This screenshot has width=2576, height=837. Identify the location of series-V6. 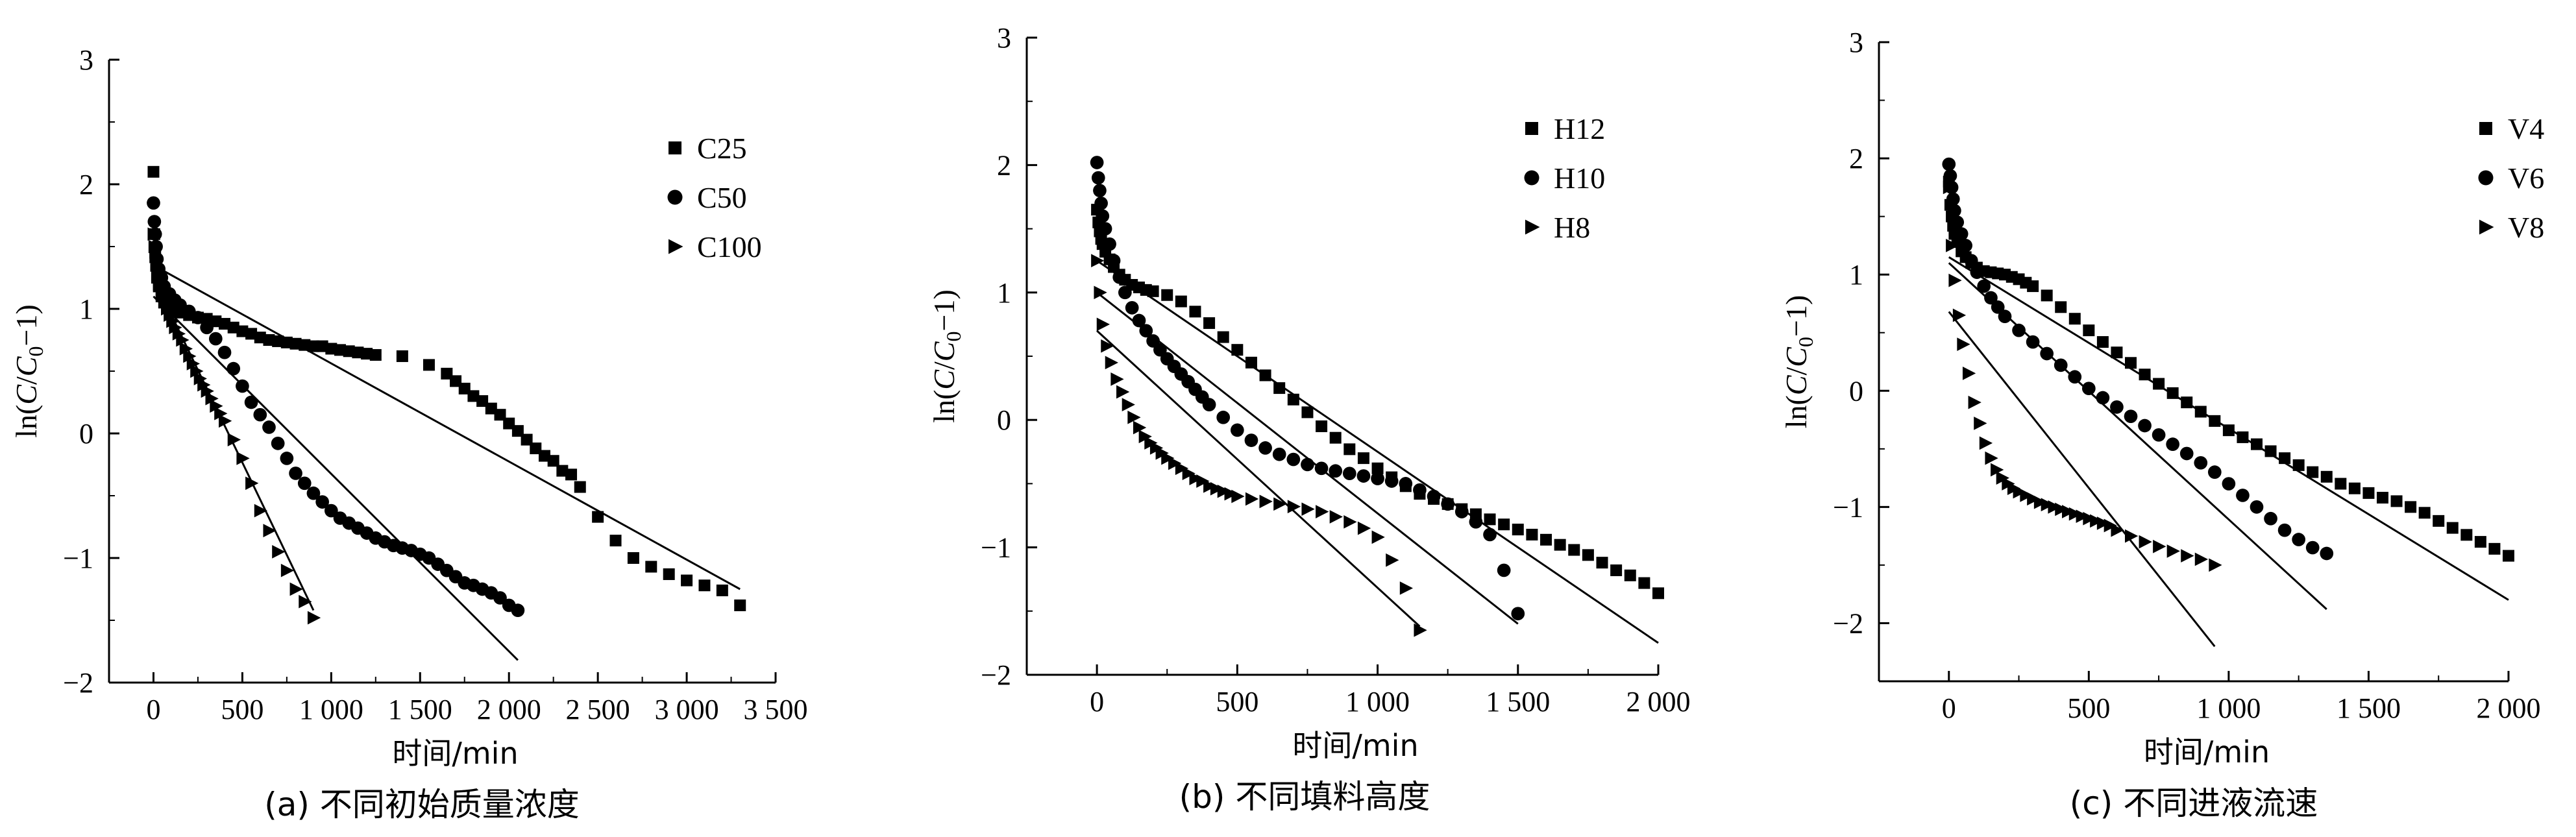
(2138, 359).